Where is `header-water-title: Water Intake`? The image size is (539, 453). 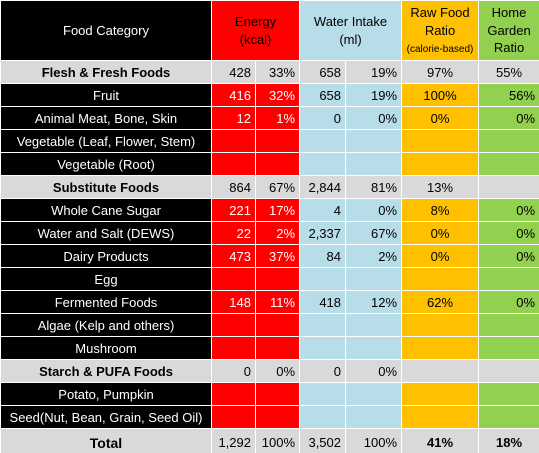 header-water-title: Water Intake is located at coordinates (350, 21).